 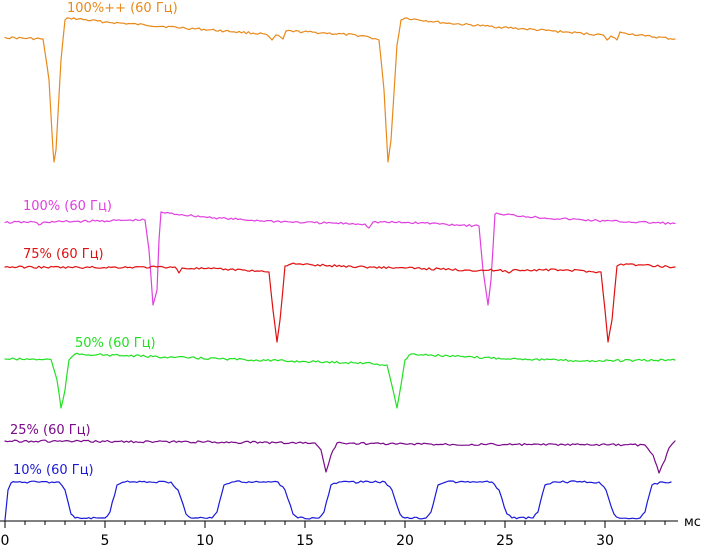 I want to click on x-tick-label: 10, so click(x=205, y=540).